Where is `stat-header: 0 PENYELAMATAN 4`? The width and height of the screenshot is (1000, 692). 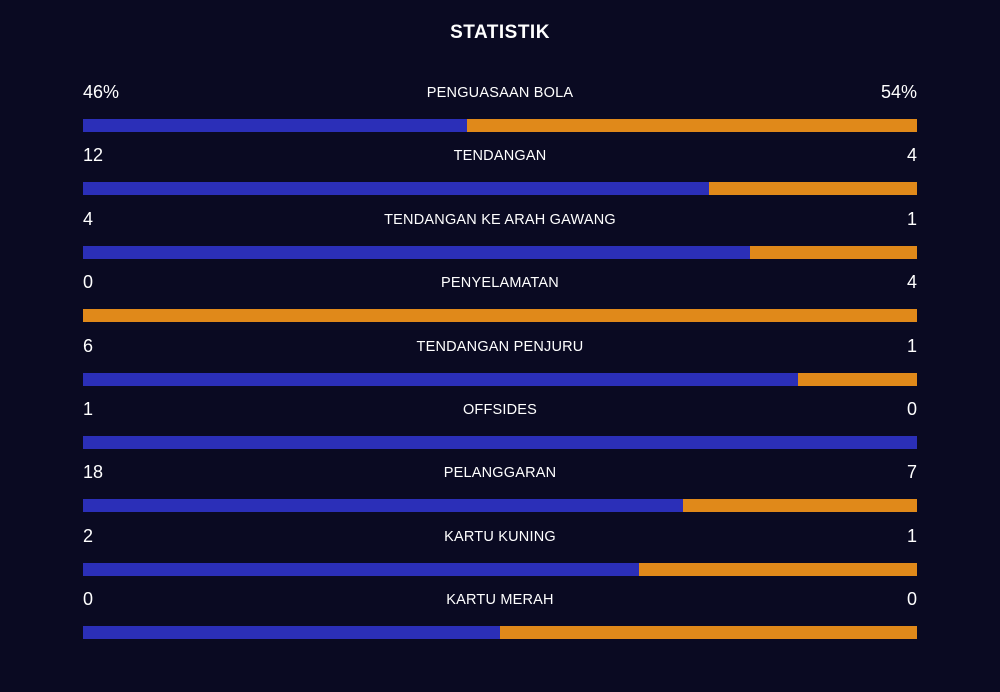 stat-header: 0 PENYELAMATAN 4 is located at coordinates (500, 283).